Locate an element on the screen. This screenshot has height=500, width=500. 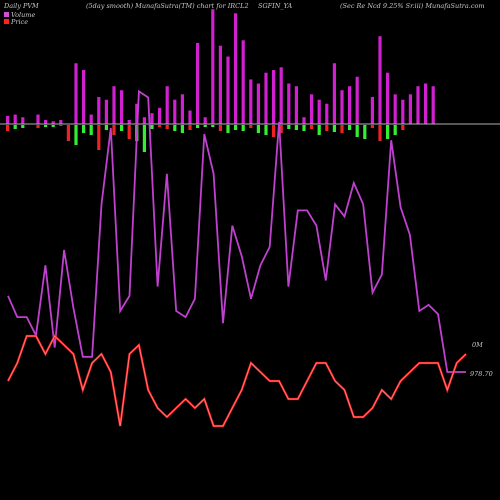
chart-type-label: Daily PVM is located at coordinates (21, 6).